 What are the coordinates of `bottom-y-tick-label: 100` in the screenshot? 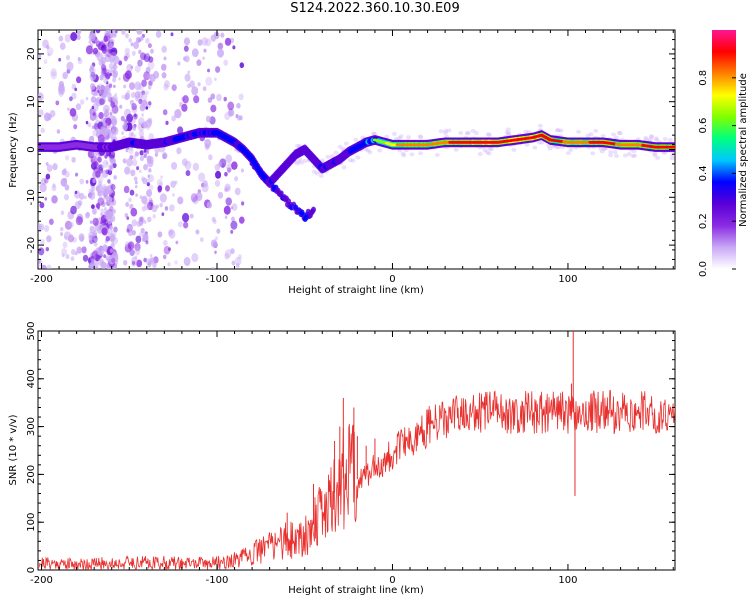 It's located at (31, 522).